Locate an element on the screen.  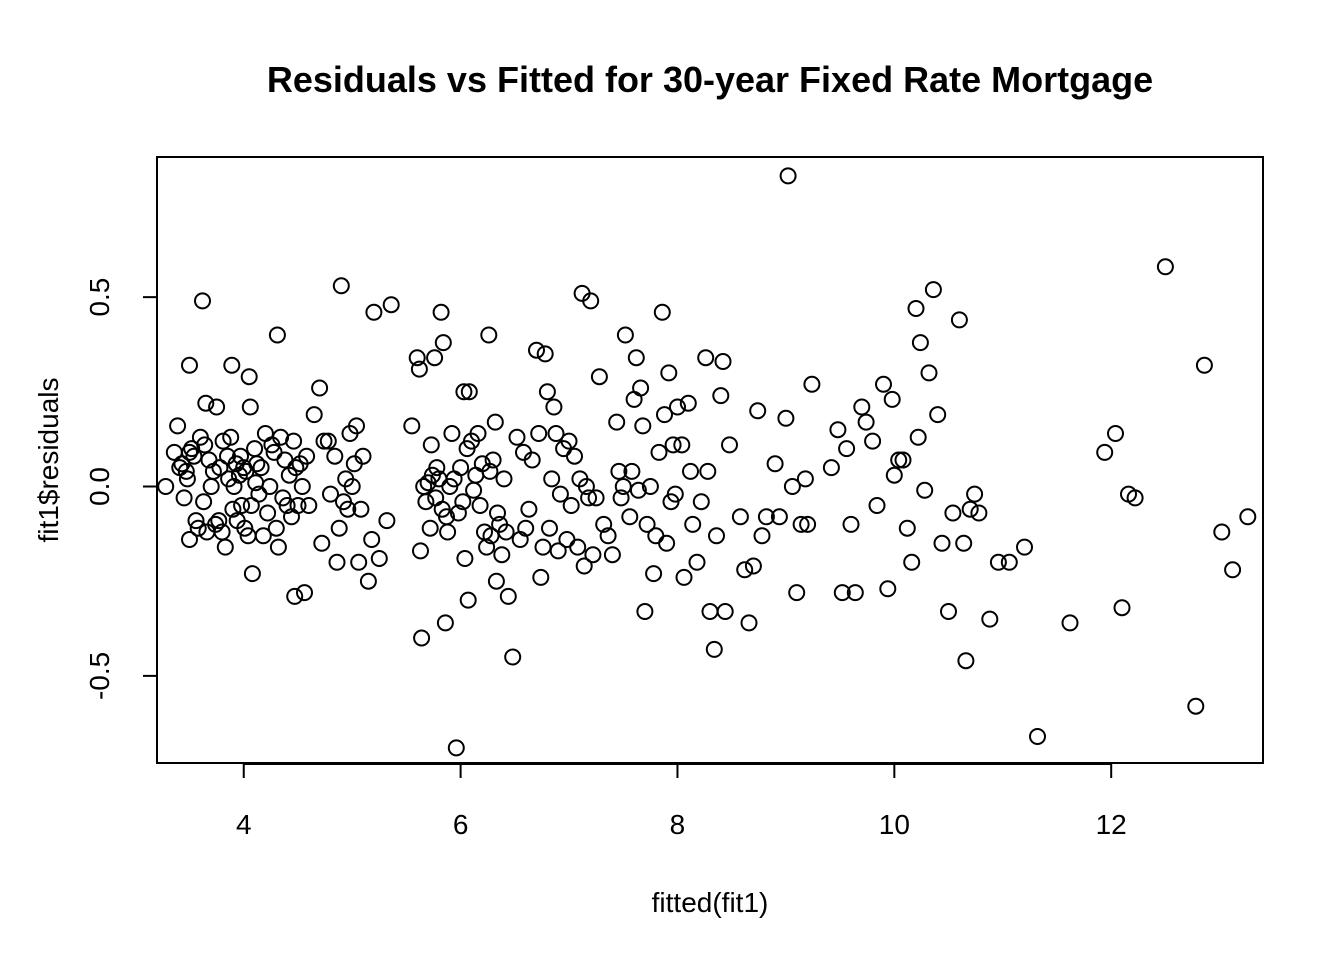
x-axis: 4 6 8 10 12 is located at coordinates (681, 801).